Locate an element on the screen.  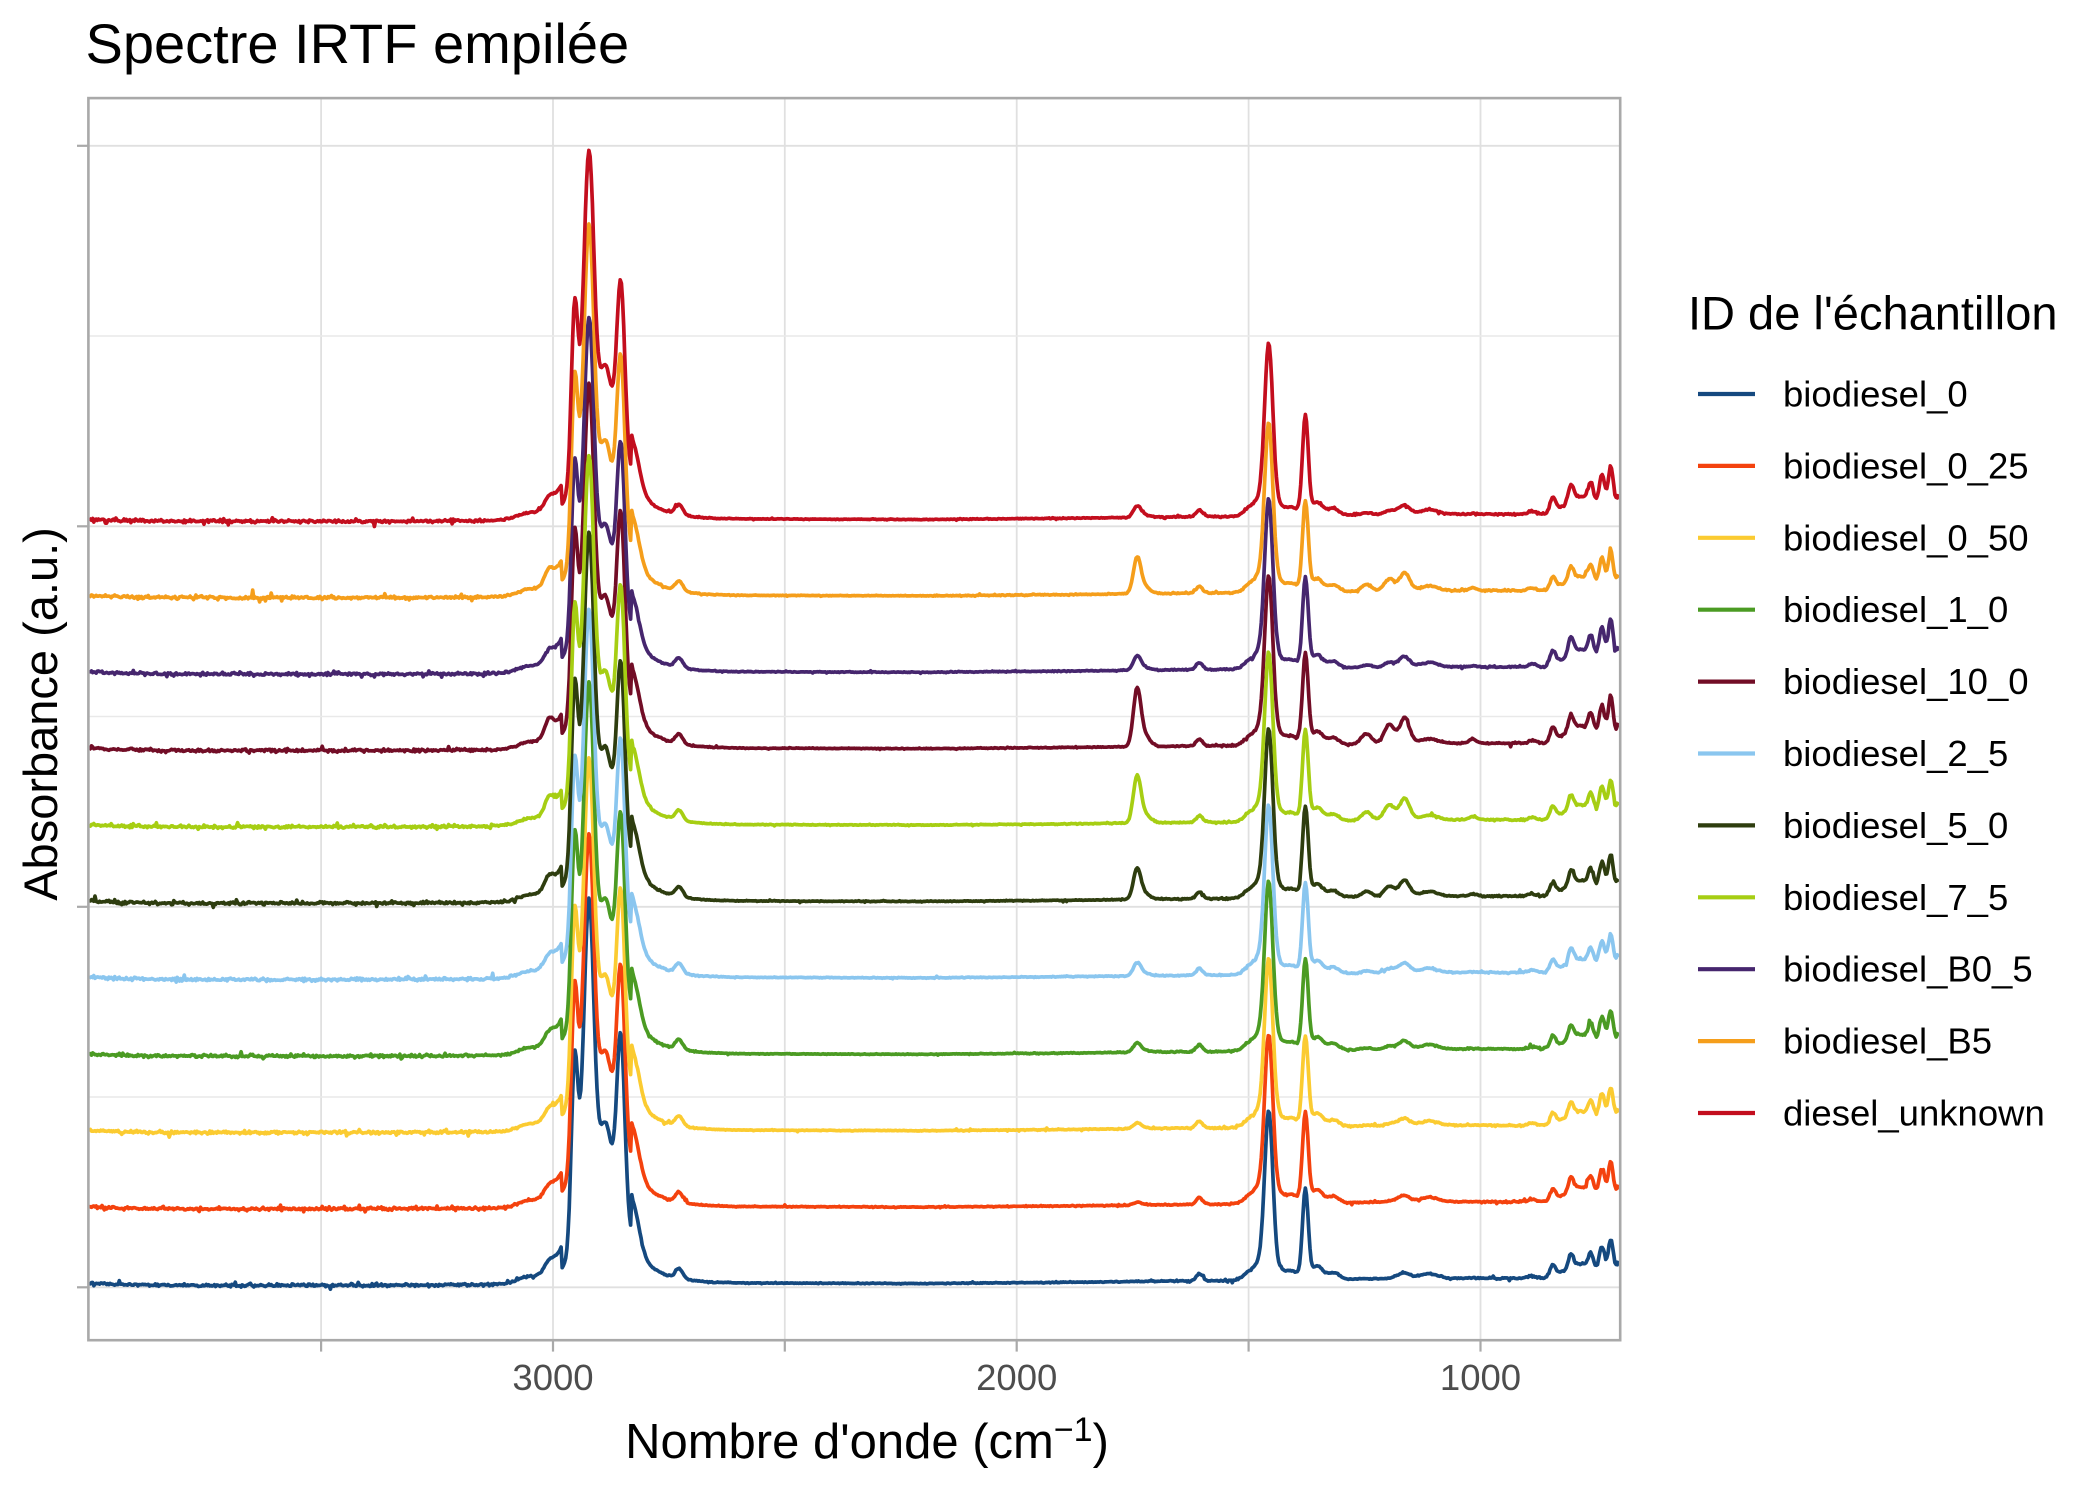
svg-text: biodiesel_B0_5 is located at coordinates (1908, 969).